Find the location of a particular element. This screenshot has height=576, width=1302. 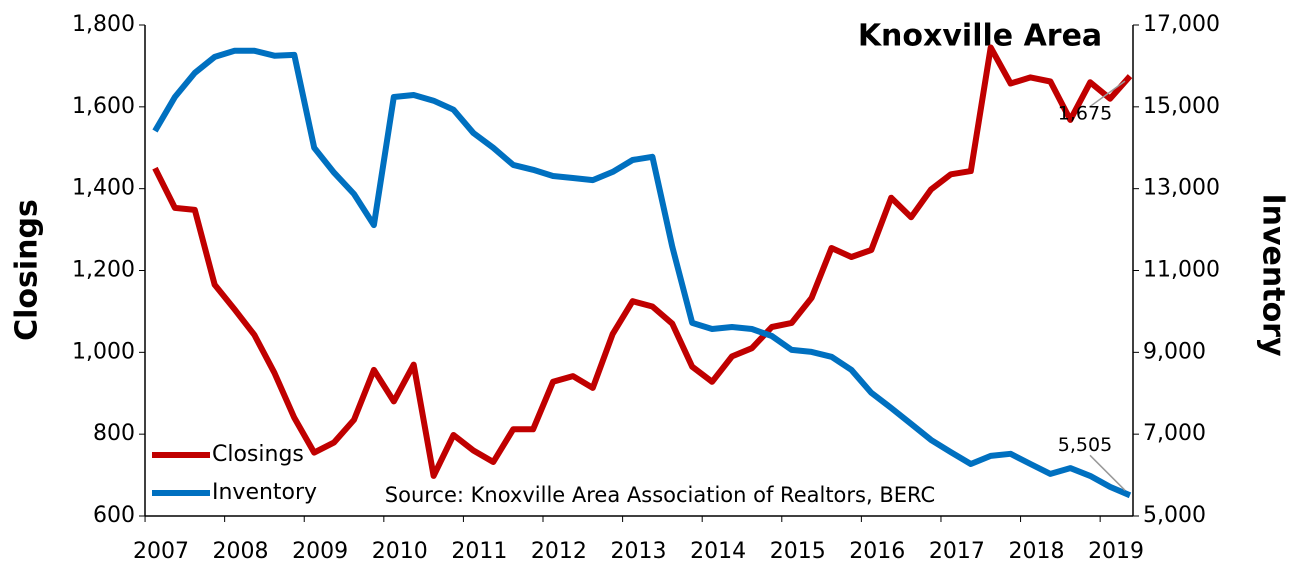

x-tick-label: 2018 is located at coordinates (1036, 551).